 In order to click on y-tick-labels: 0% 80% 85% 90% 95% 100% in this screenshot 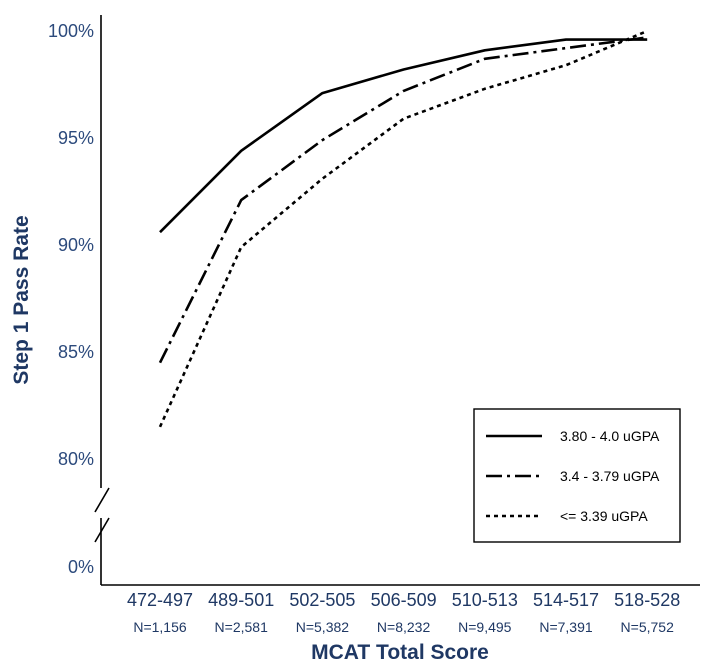, I will do `click(71, 299)`.